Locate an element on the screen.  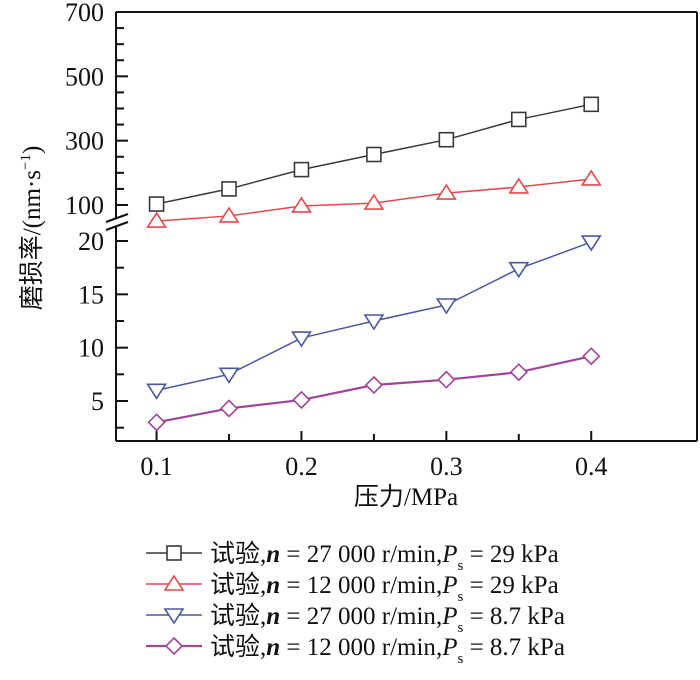
svg-text: 磨损率/(nm·s−1) is located at coordinates (32, 228).